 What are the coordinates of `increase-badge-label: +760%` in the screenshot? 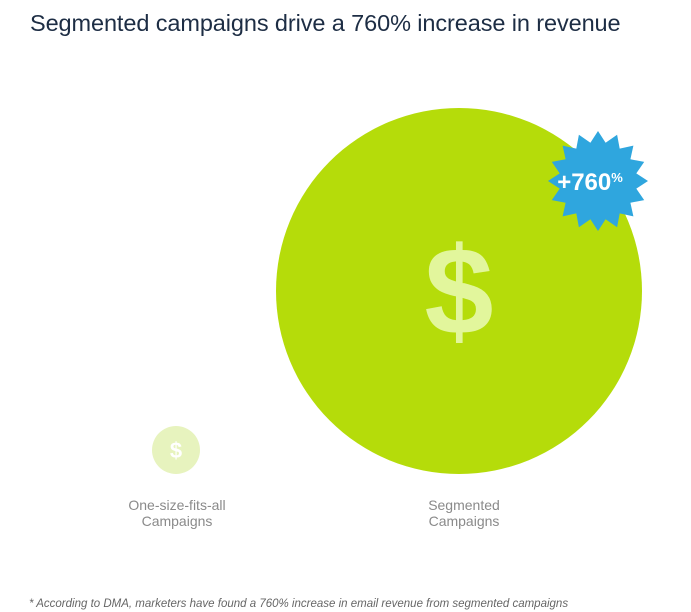 It's located at (590, 182).